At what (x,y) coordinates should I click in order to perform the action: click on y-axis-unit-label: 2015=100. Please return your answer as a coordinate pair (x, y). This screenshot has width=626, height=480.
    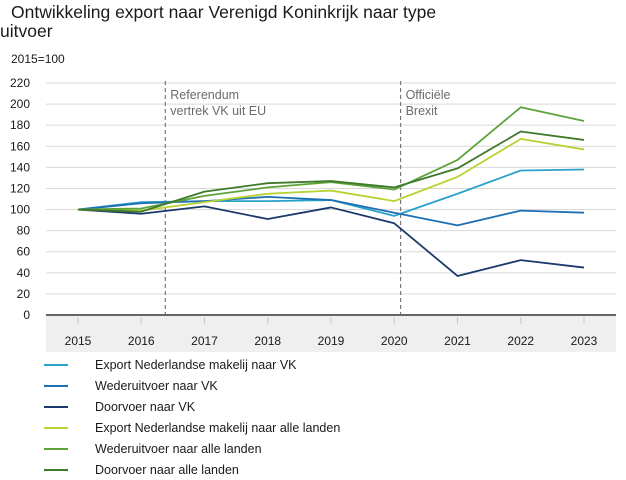
    Looking at the image, I should click on (38, 59).